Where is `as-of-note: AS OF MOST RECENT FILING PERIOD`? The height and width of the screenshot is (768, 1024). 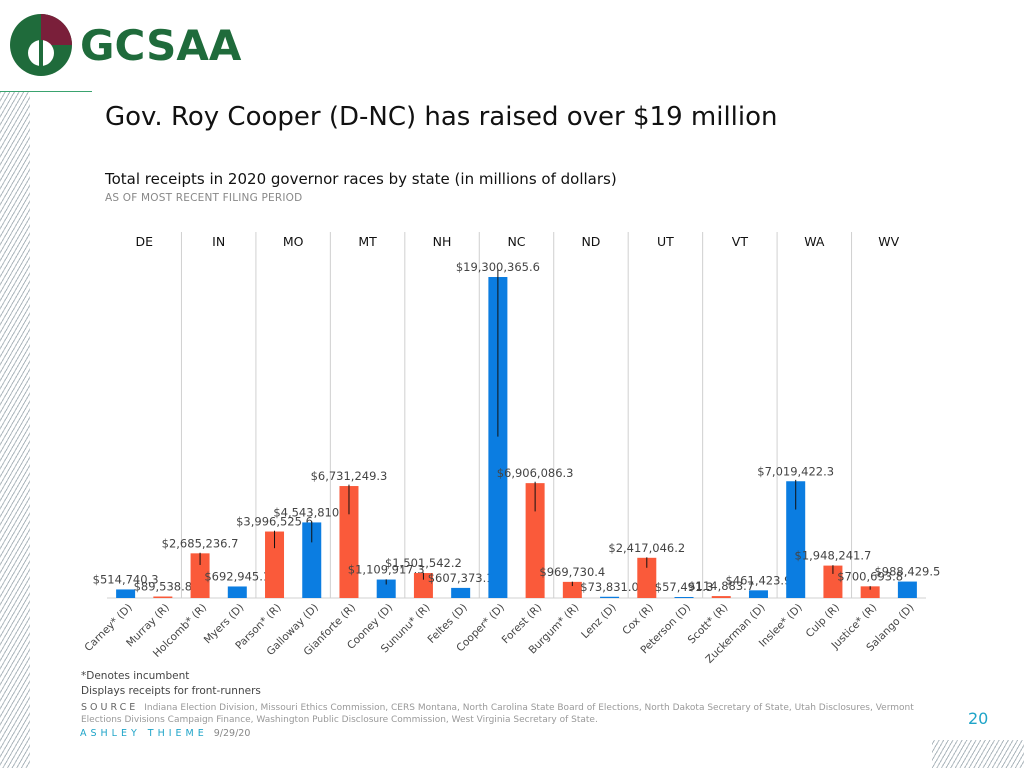
as-of-note: AS OF MOST RECENT FILING PERIOD is located at coordinates (204, 198).